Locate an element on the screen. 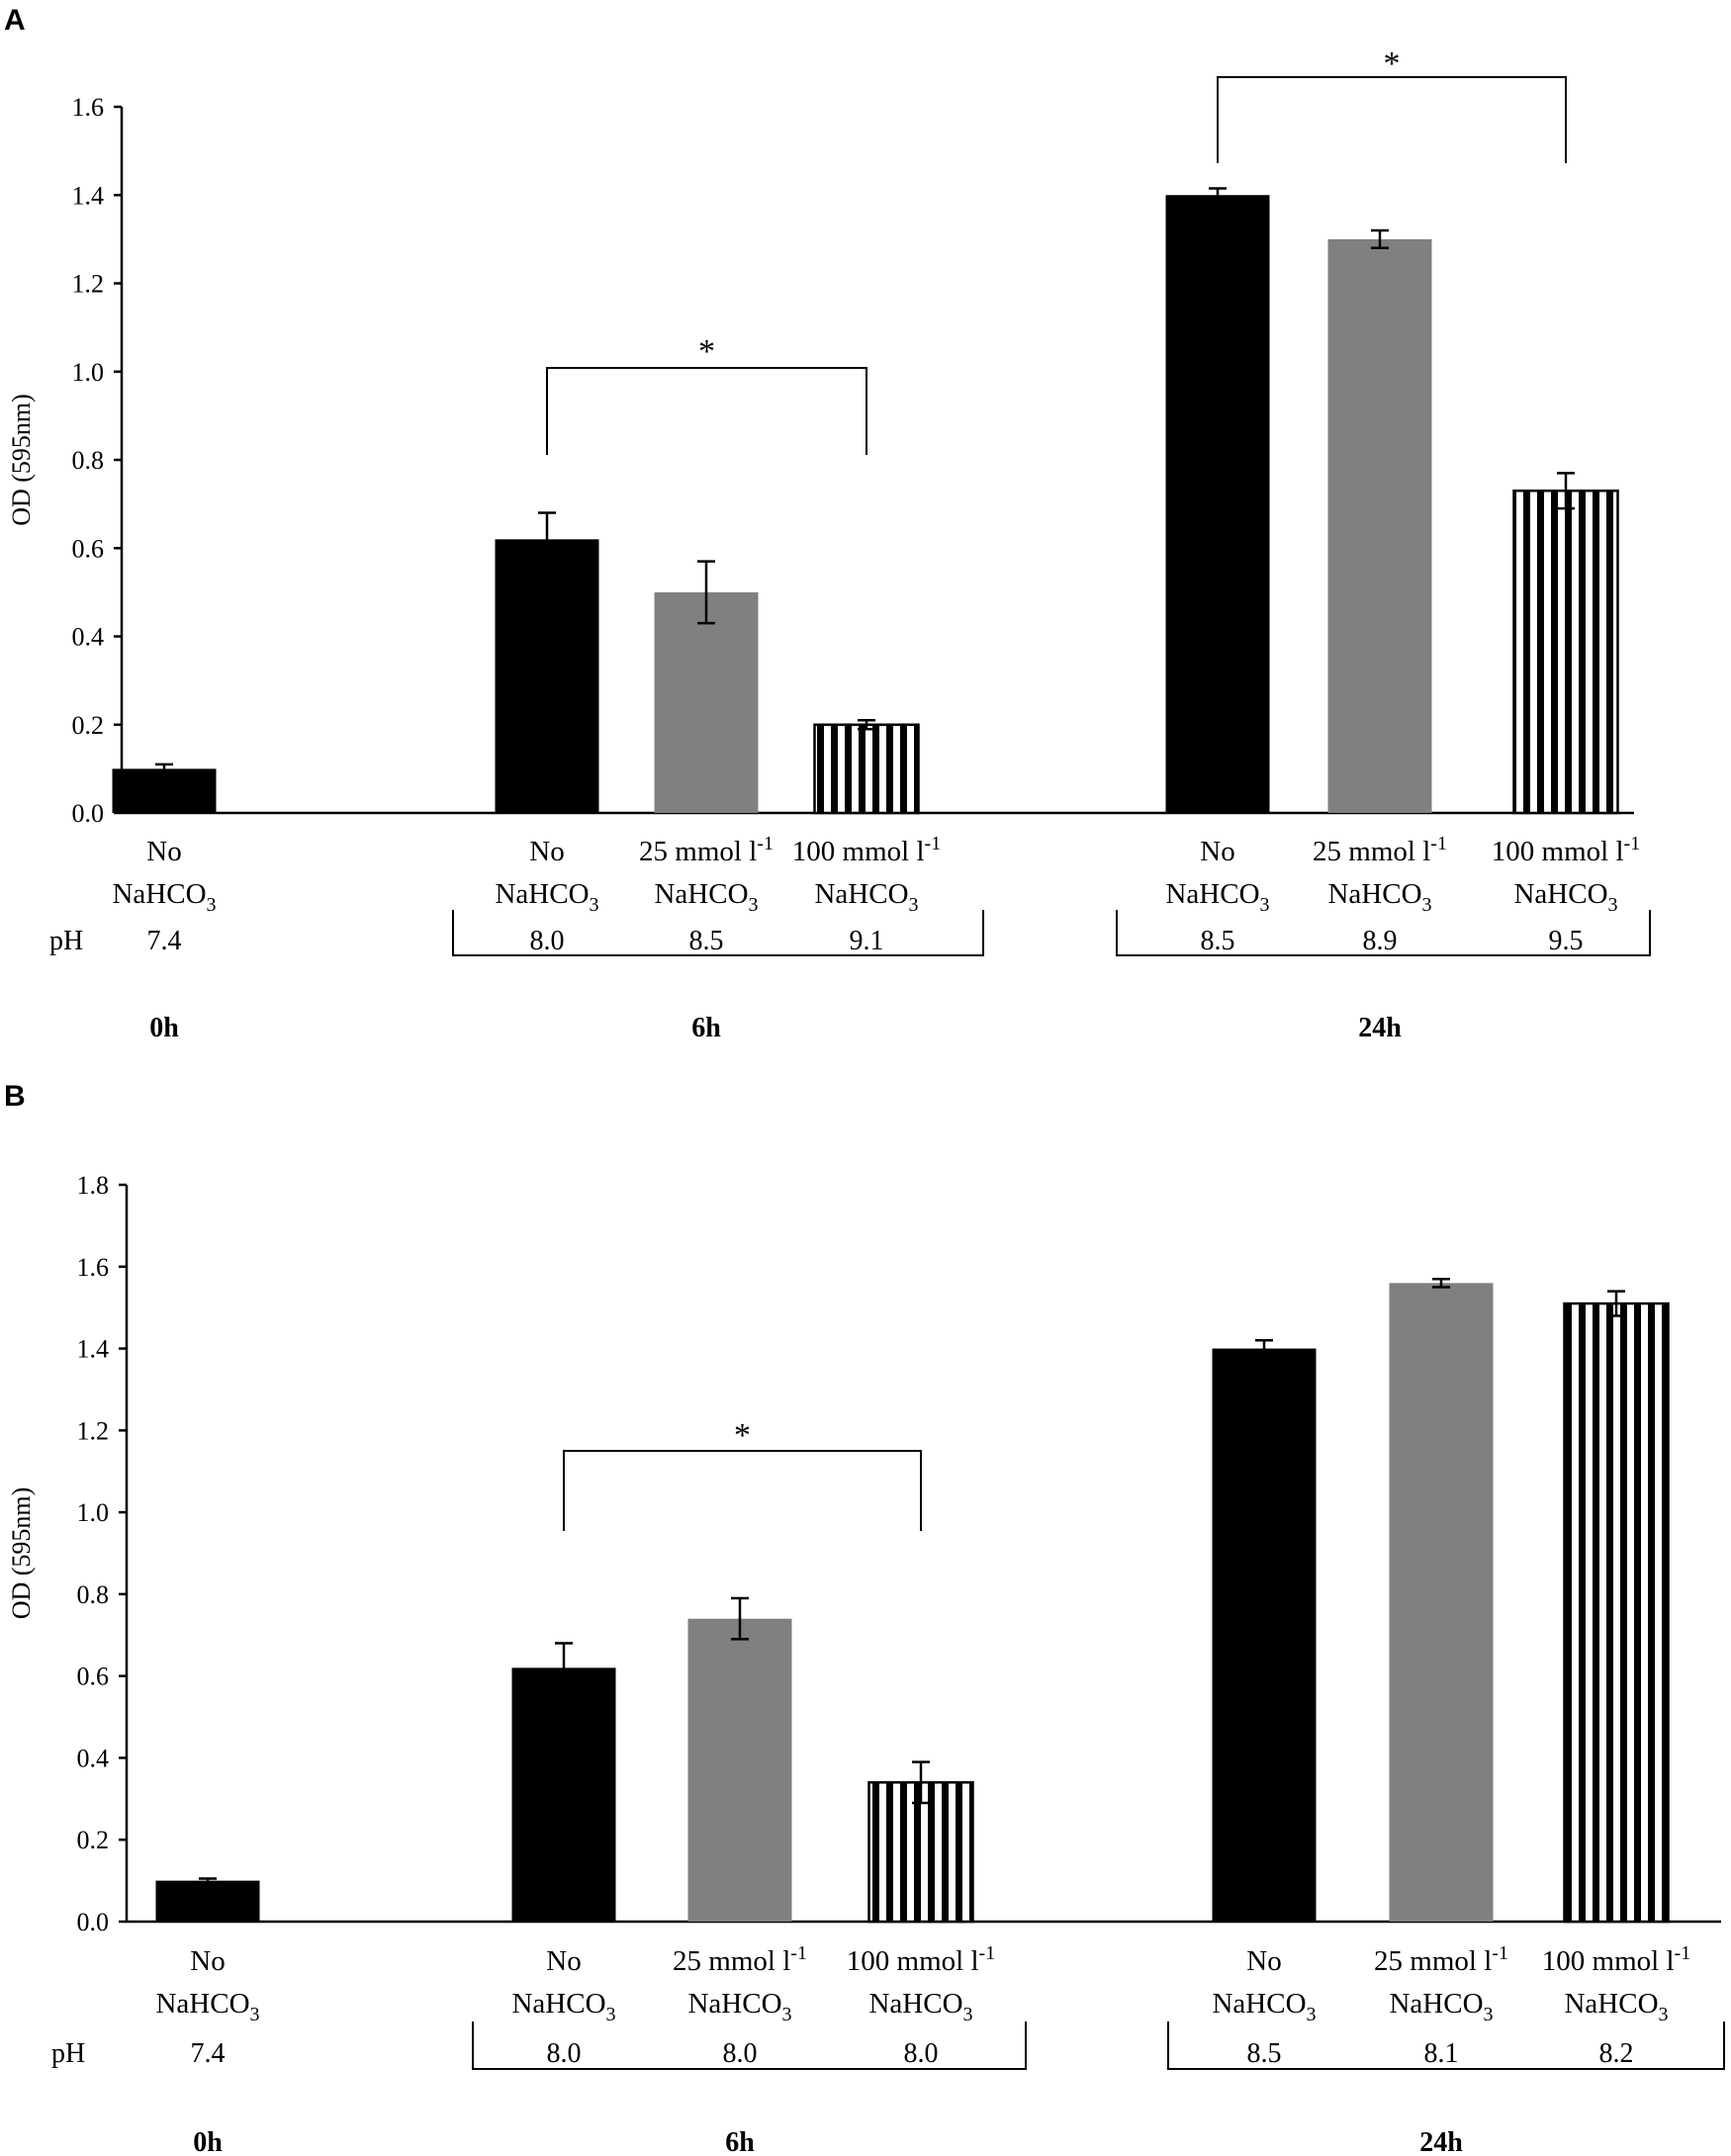 The width and height of the screenshot is (1731, 2156). y-tick-label: 1.2 is located at coordinates (93, 1430).